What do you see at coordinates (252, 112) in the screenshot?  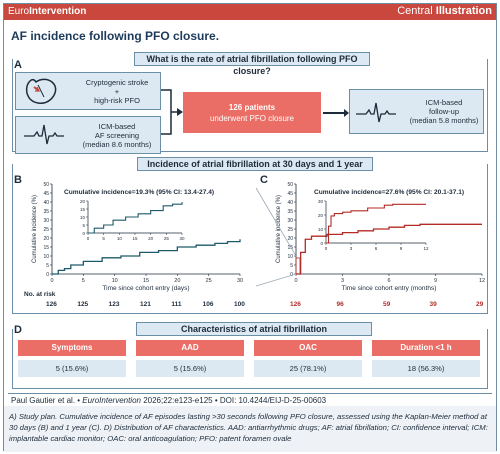 I see `patients-box: 126 patients underwent PFO closure` at bounding box center [252, 112].